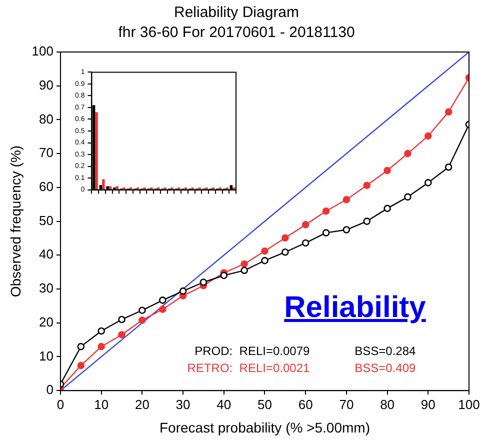 The image size is (483, 443). What do you see at coordinates (183, 404) in the screenshot?
I see `x-tick-label: 30` at bounding box center [183, 404].